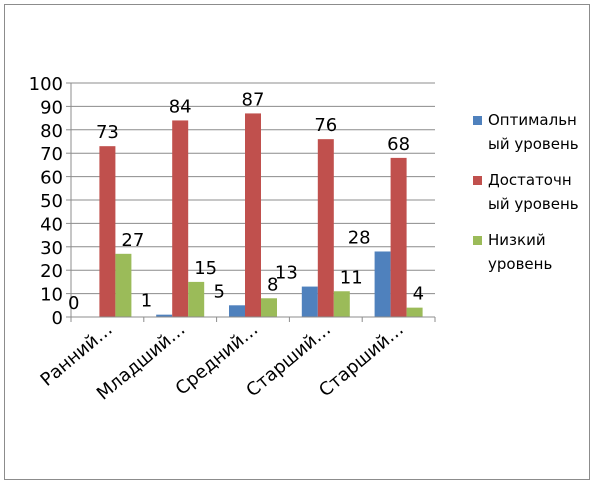 Image resolution: width=596 pixels, height=486 pixels. What do you see at coordinates (107, 132) in the screenshot?
I see `data-label: 73` at bounding box center [107, 132].